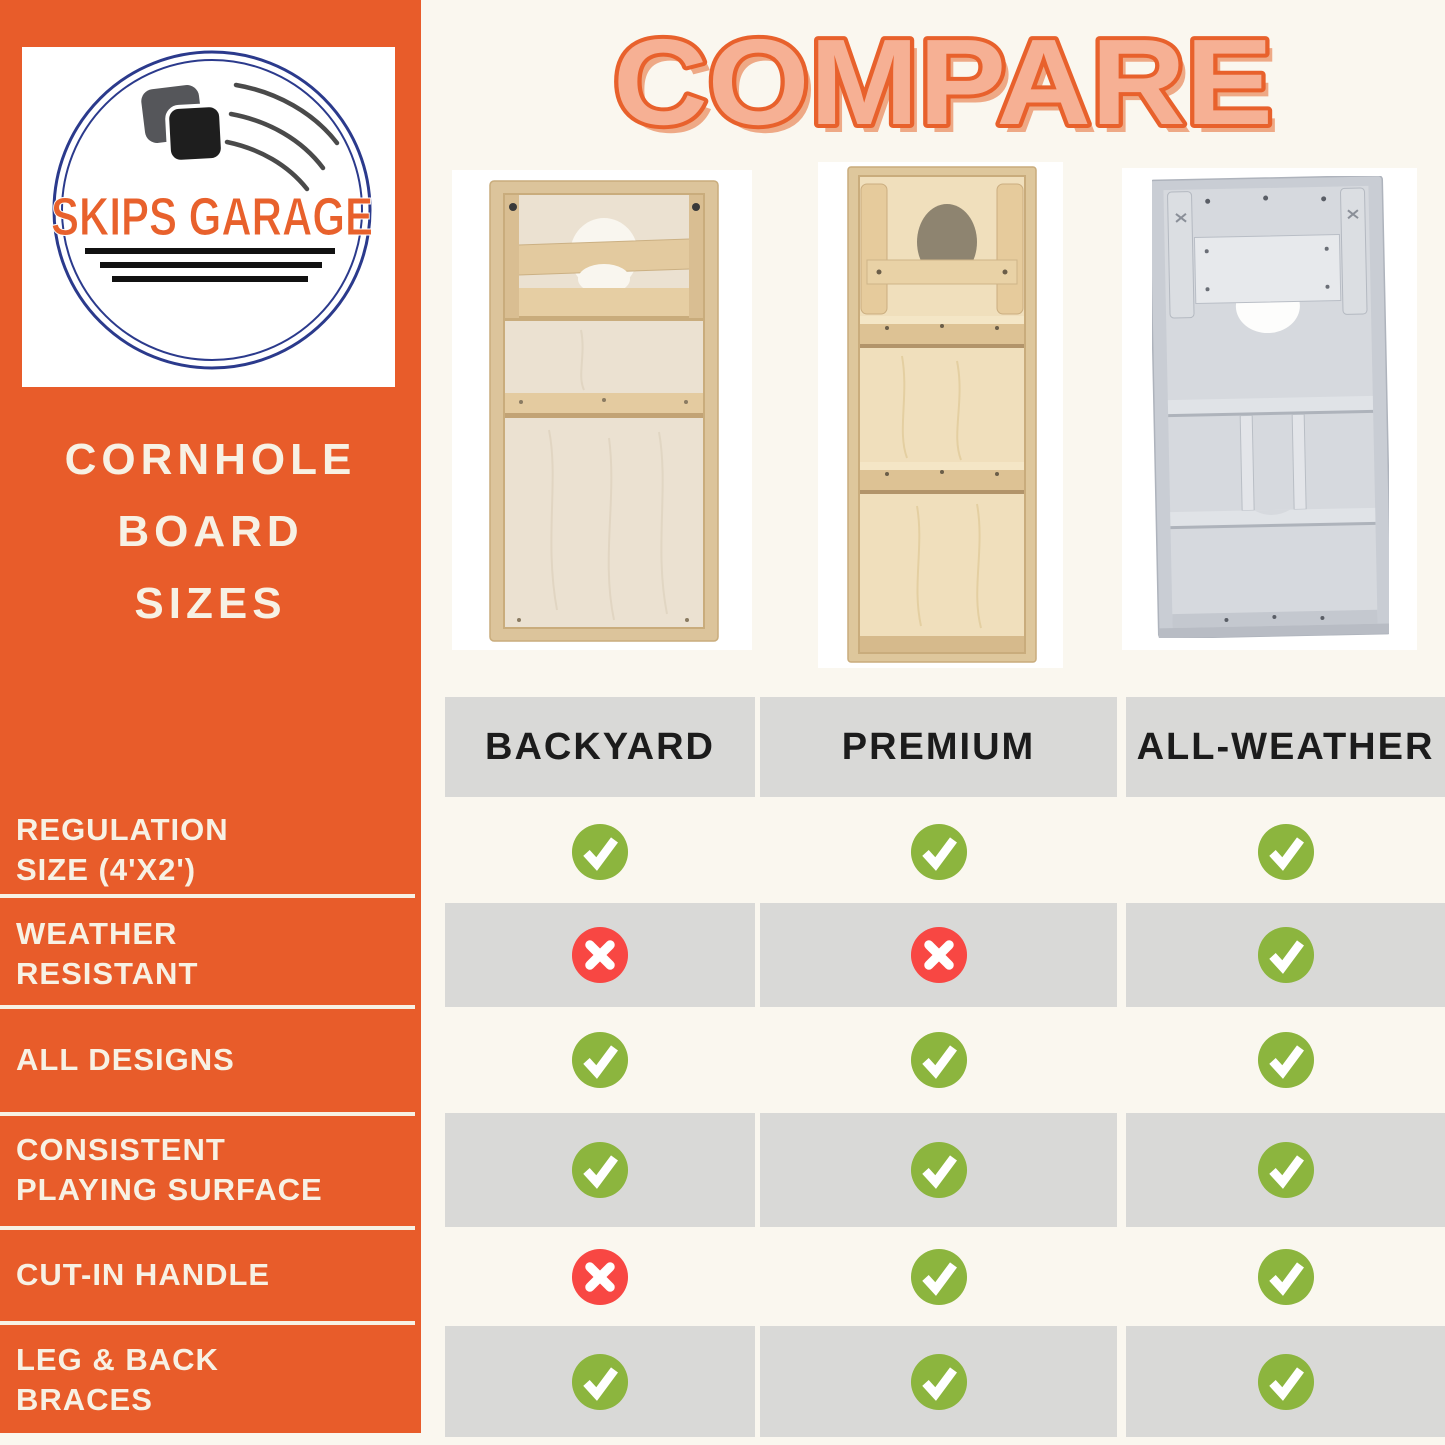  Describe the element at coordinates (117, 1379) in the screenshot. I see `feature-label-leg-back-braces: LEG & BACK BRACES` at that location.